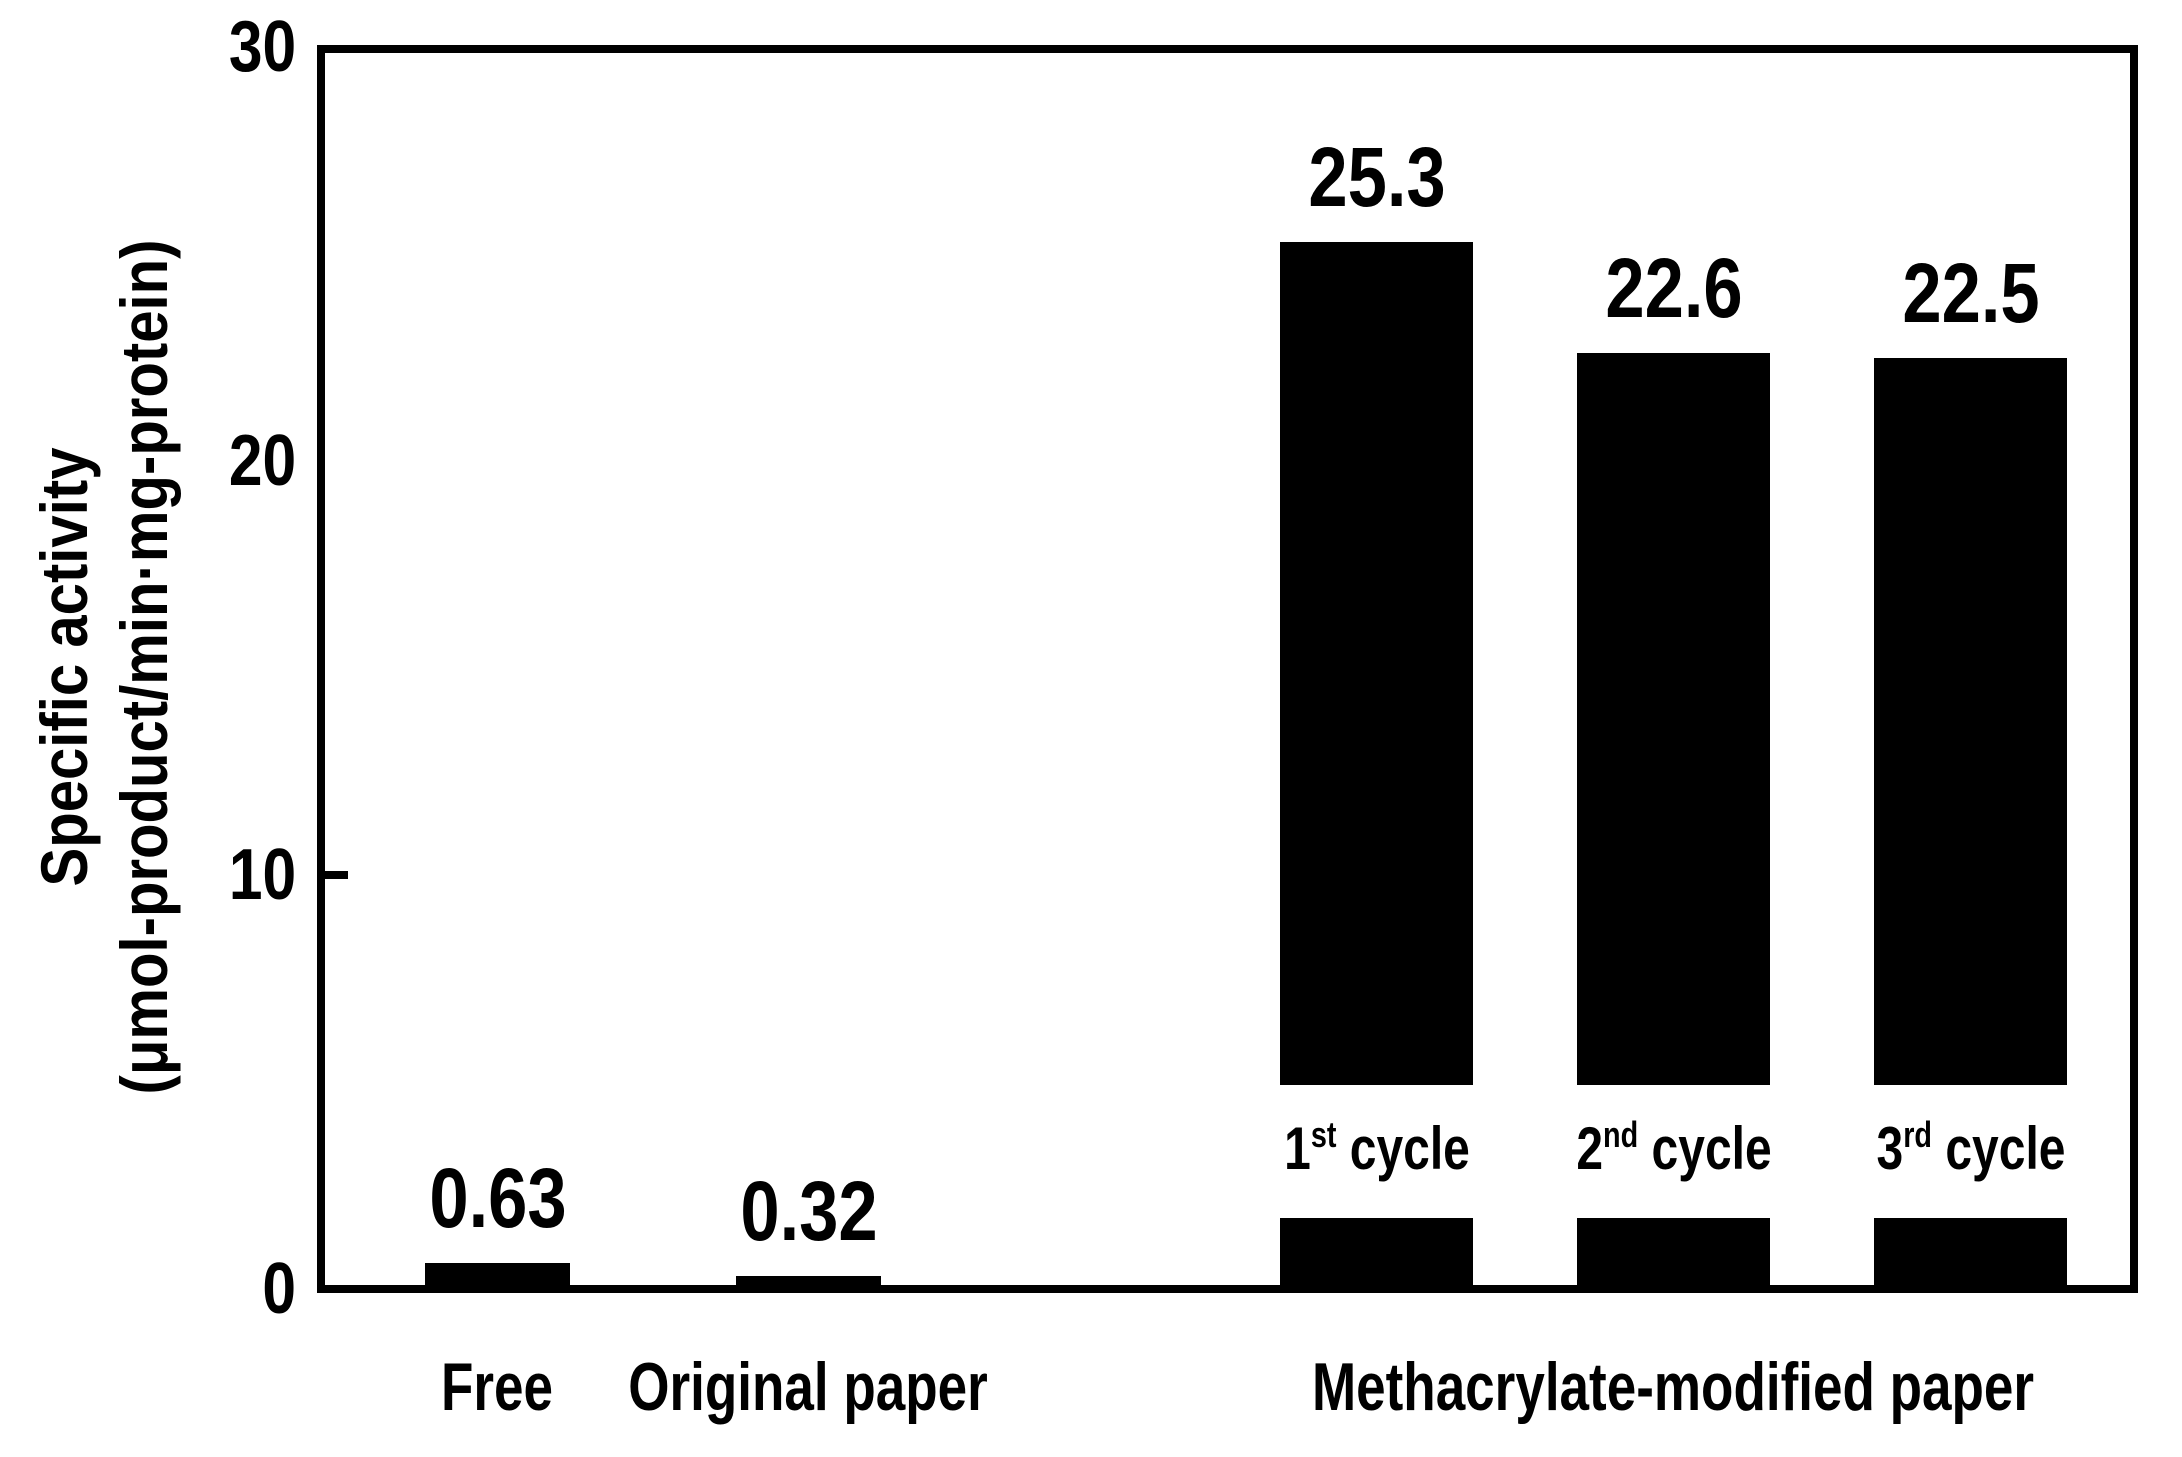  I want to click on y-tick-label: 10, so click(262, 875).